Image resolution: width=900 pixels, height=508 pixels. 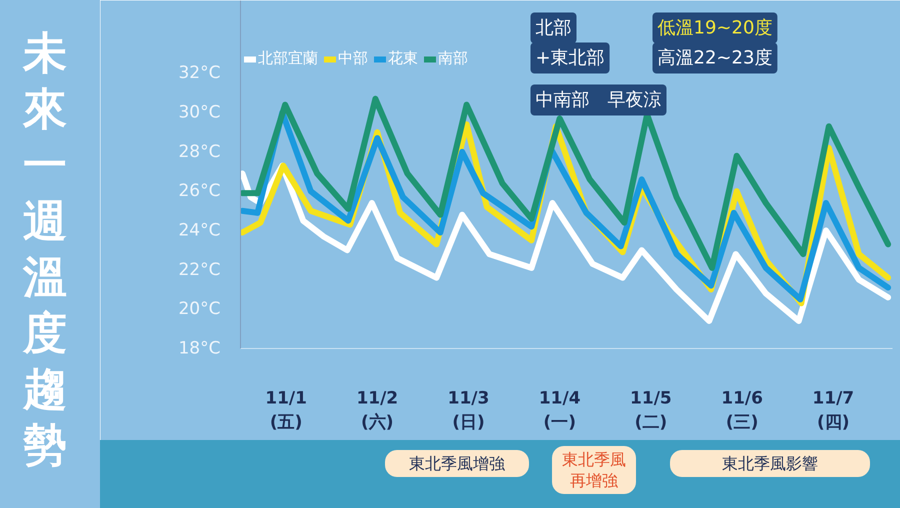 What do you see at coordinates (570, 58) in the screenshot?
I see `annotation: +東北部` at bounding box center [570, 58].